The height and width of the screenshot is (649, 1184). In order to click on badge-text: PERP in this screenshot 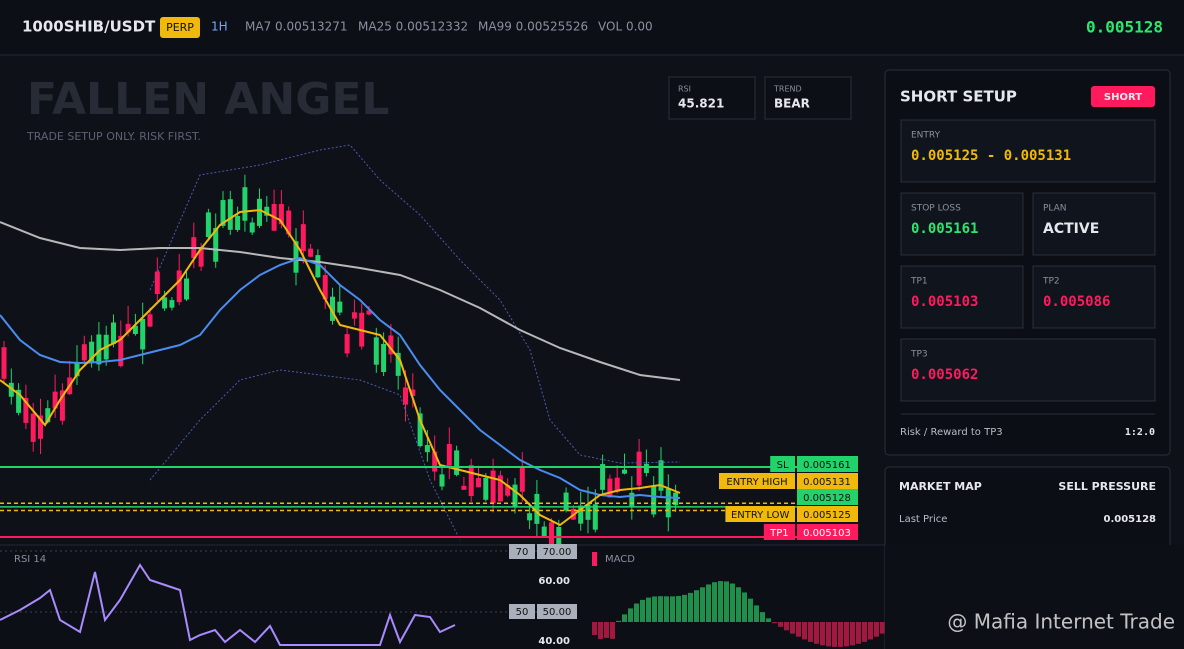, I will do `click(180, 27)`.